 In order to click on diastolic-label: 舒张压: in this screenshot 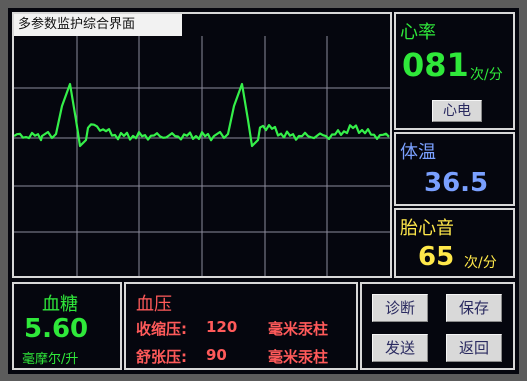, I will do `click(161, 357)`.